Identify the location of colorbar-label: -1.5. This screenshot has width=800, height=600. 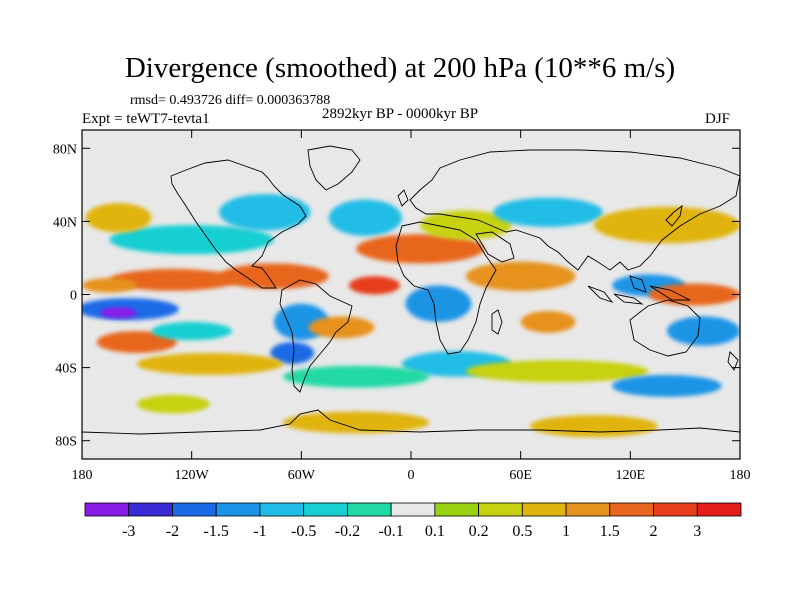
(216, 531).